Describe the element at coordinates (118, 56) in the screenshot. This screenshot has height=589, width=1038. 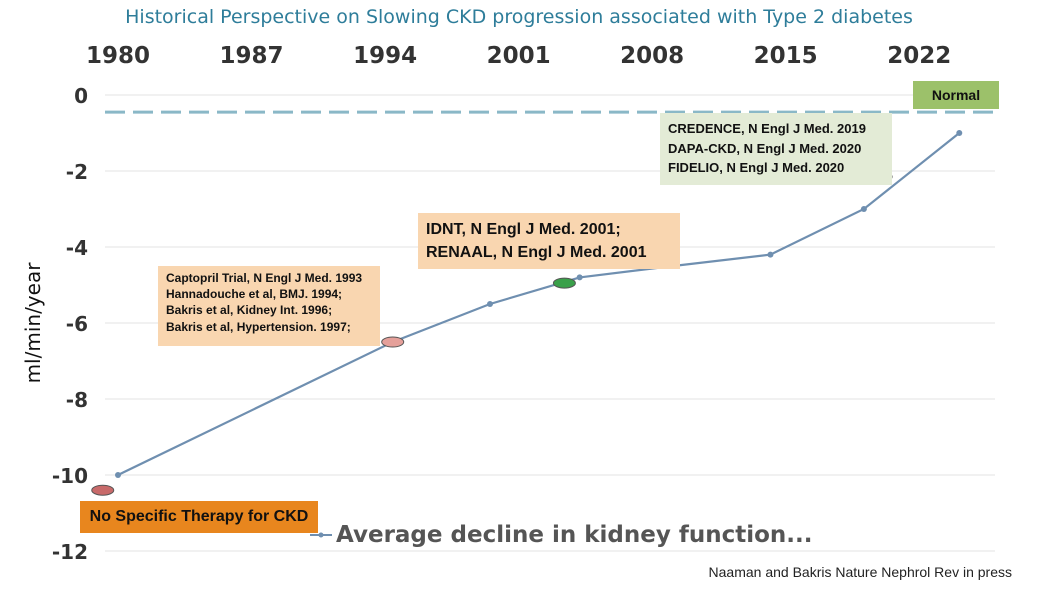
I see `x-tick-label: 1980` at that location.